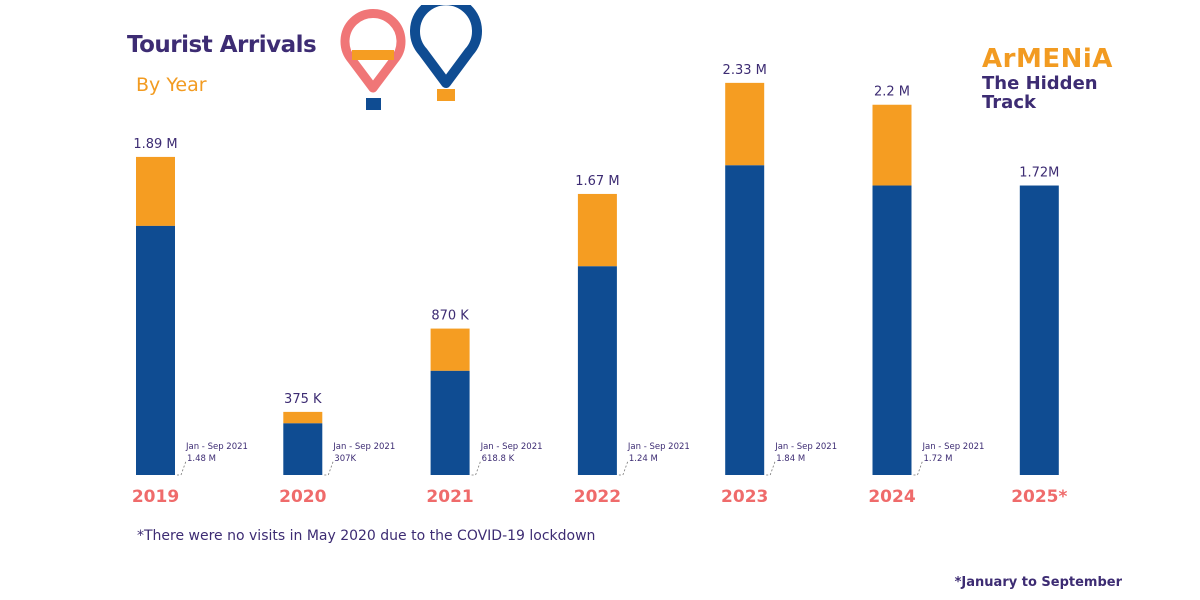 The width and height of the screenshot is (1200, 600). What do you see at coordinates (643, 459) in the screenshot?
I see `annotation-value: 1.24 M` at bounding box center [643, 459].